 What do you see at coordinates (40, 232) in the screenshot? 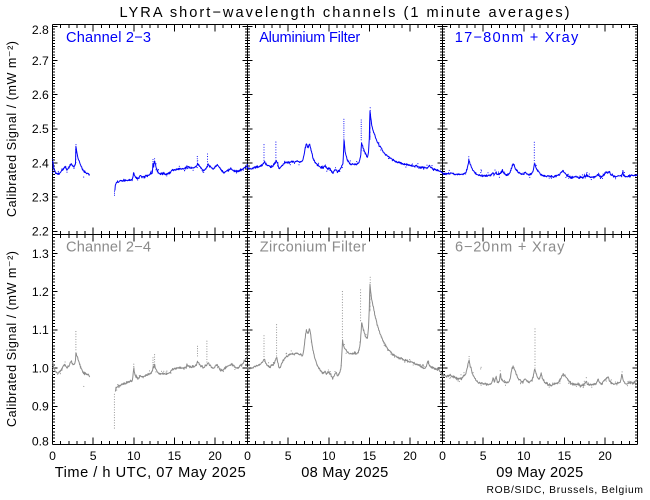
I see `svg-text: 2.2` at bounding box center [40, 232].